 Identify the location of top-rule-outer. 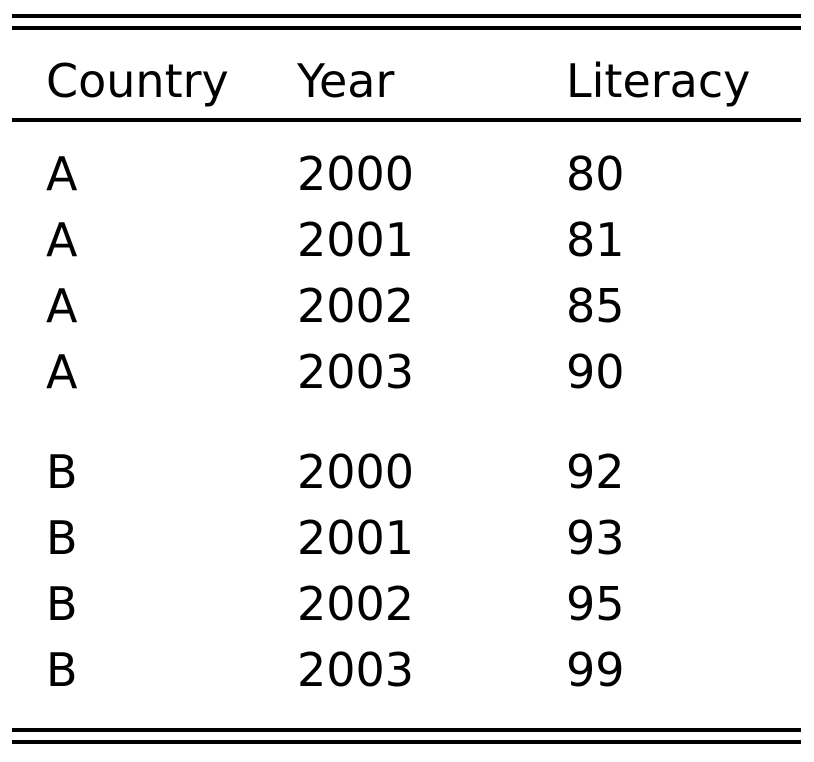
(406, 16).